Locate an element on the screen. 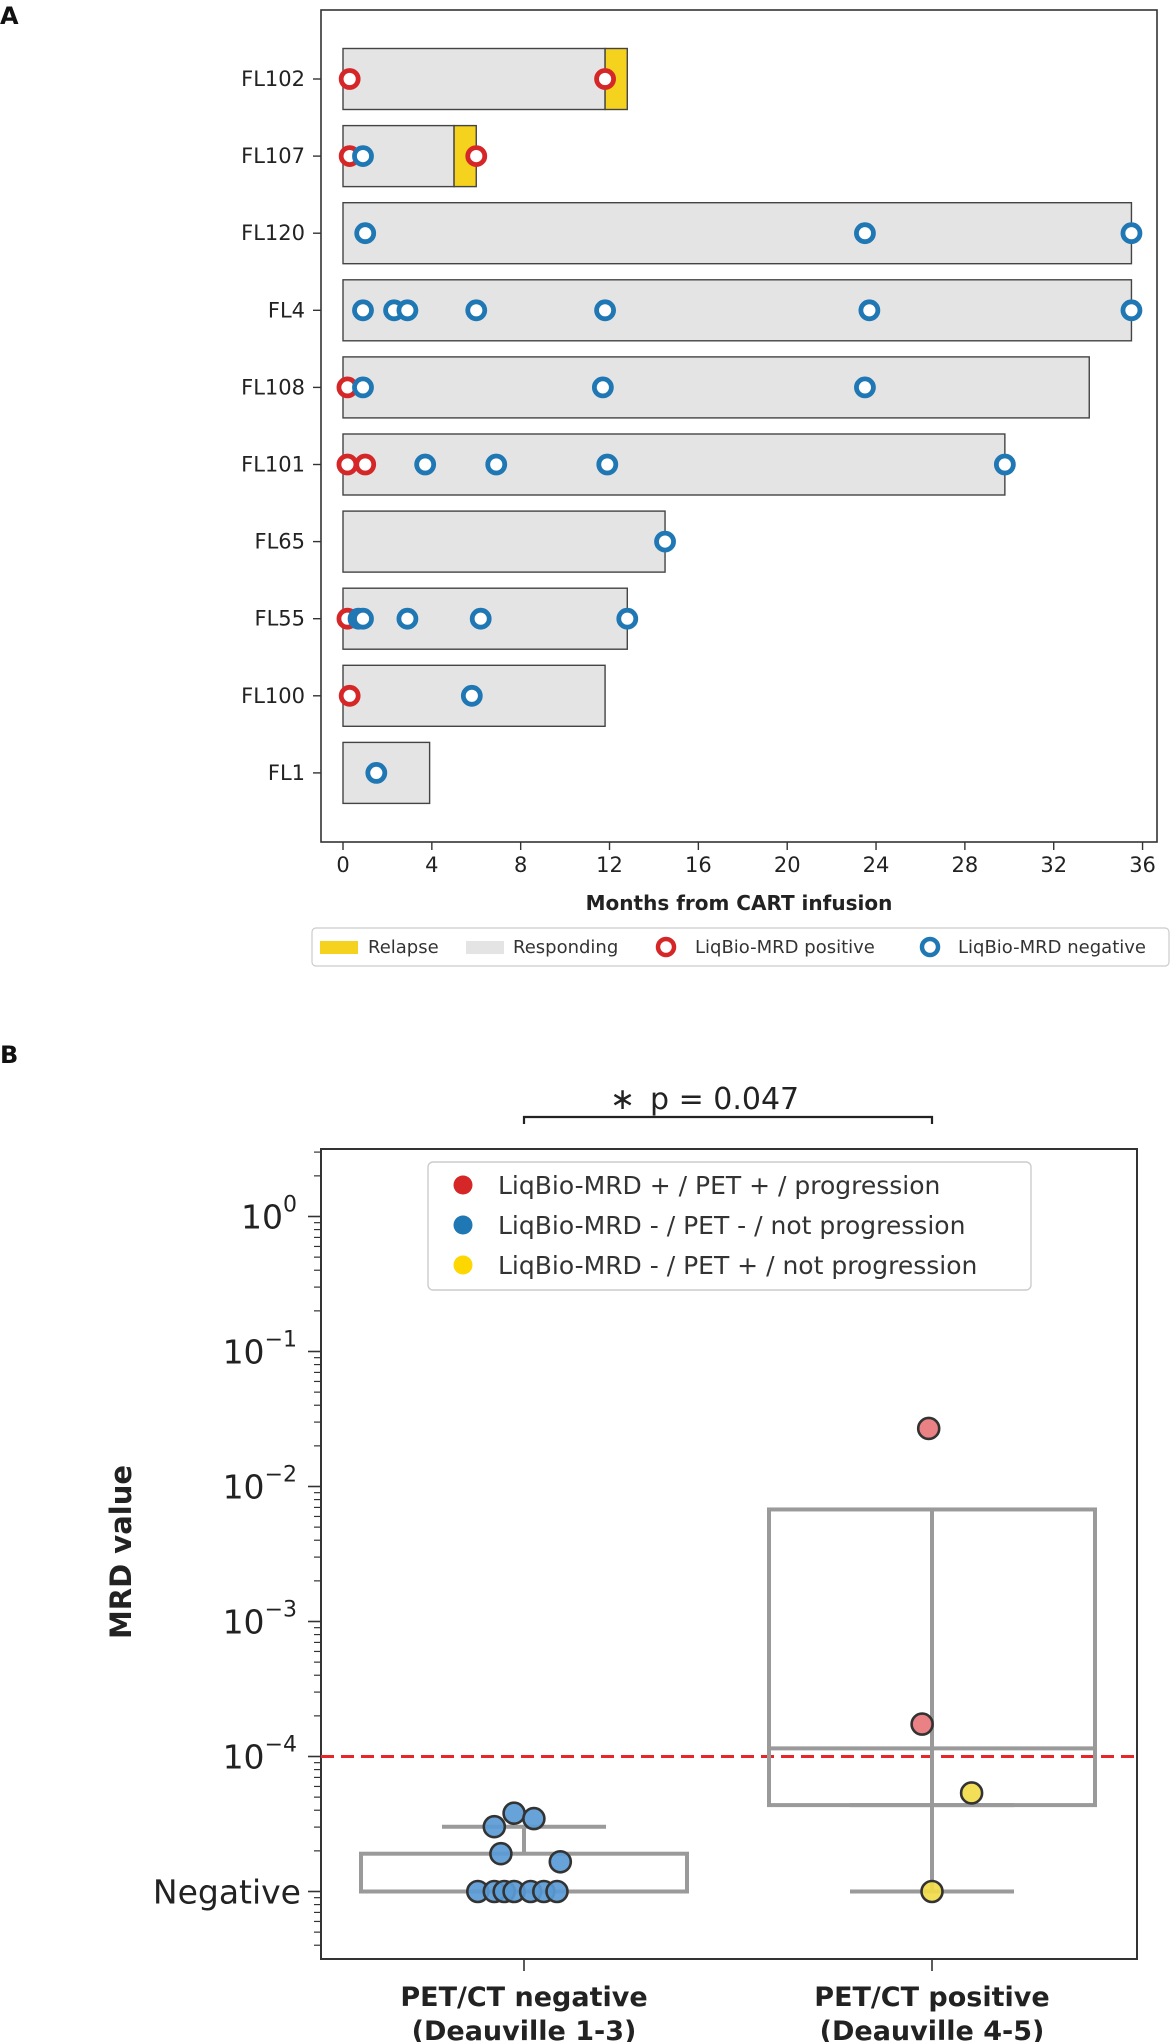 Image resolution: width=1171 pixels, height=2042 pixels. legend-mrd-negative-marker is located at coordinates (930, 947).